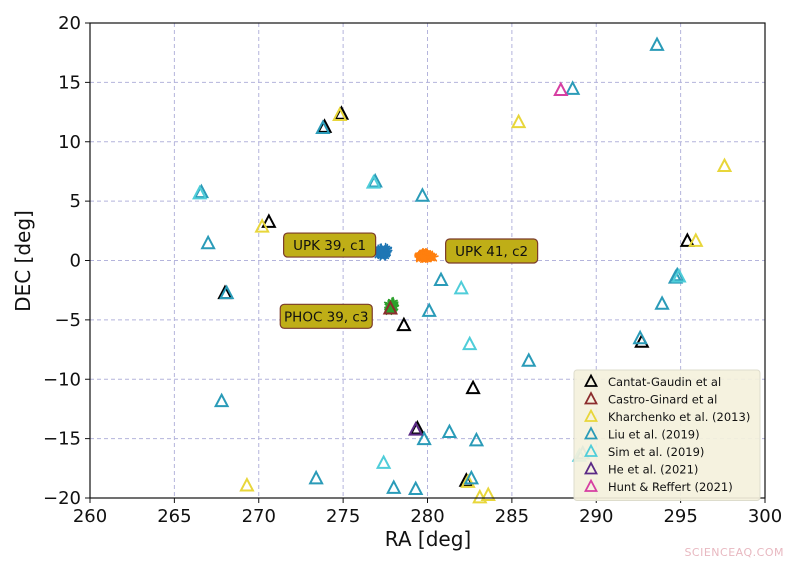  Describe the element at coordinates (75, 261) in the screenshot. I see `y-tick-label: 0` at that location.